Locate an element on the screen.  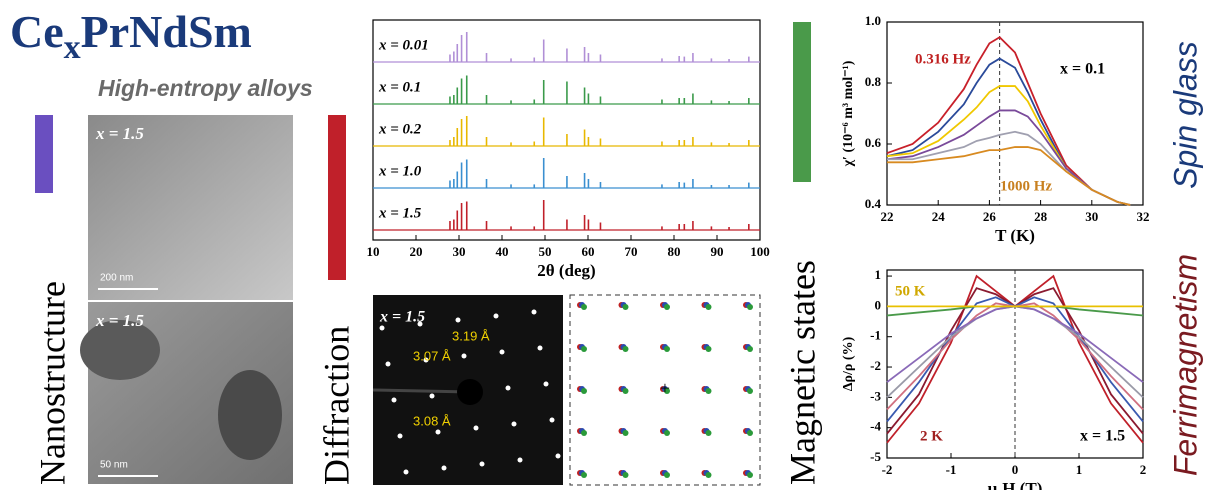
saed-spots is located at coordinates (470, 392).